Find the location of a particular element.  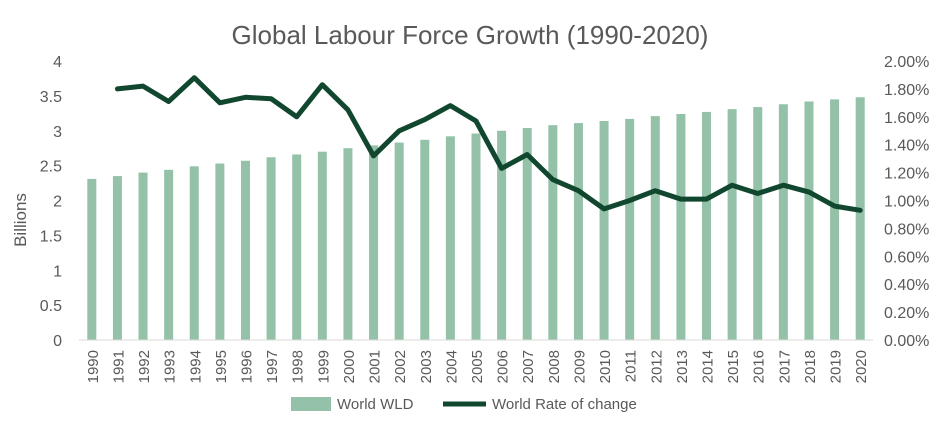

x-tick-label: 1992 is located at coordinates (144, 366).